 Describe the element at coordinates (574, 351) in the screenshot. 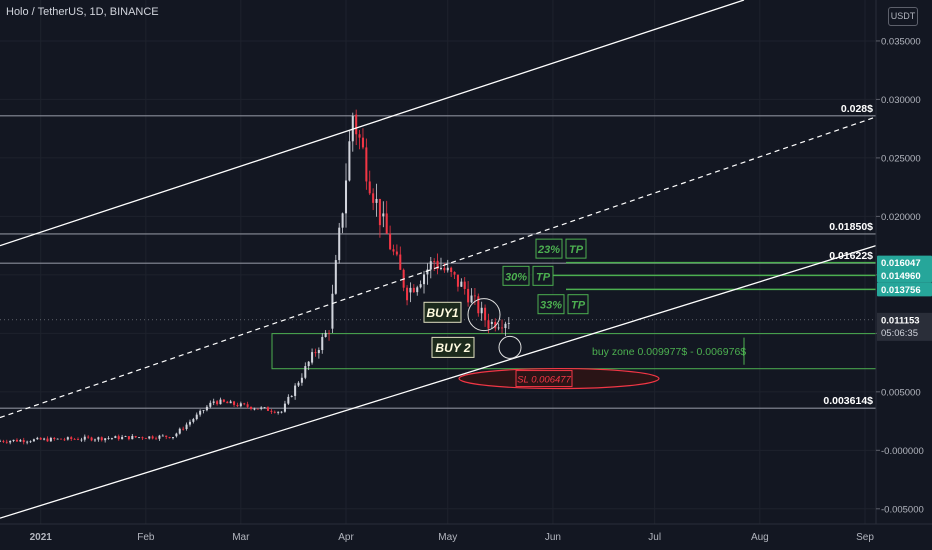

I see `buy-zone-box` at that location.